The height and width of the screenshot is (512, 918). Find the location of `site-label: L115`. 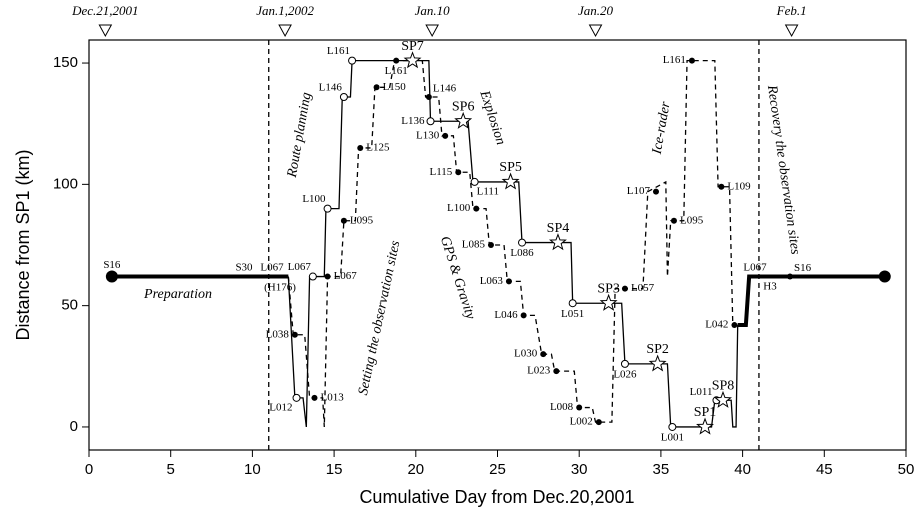

site-label: L115 is located at coordinates (440, 172).